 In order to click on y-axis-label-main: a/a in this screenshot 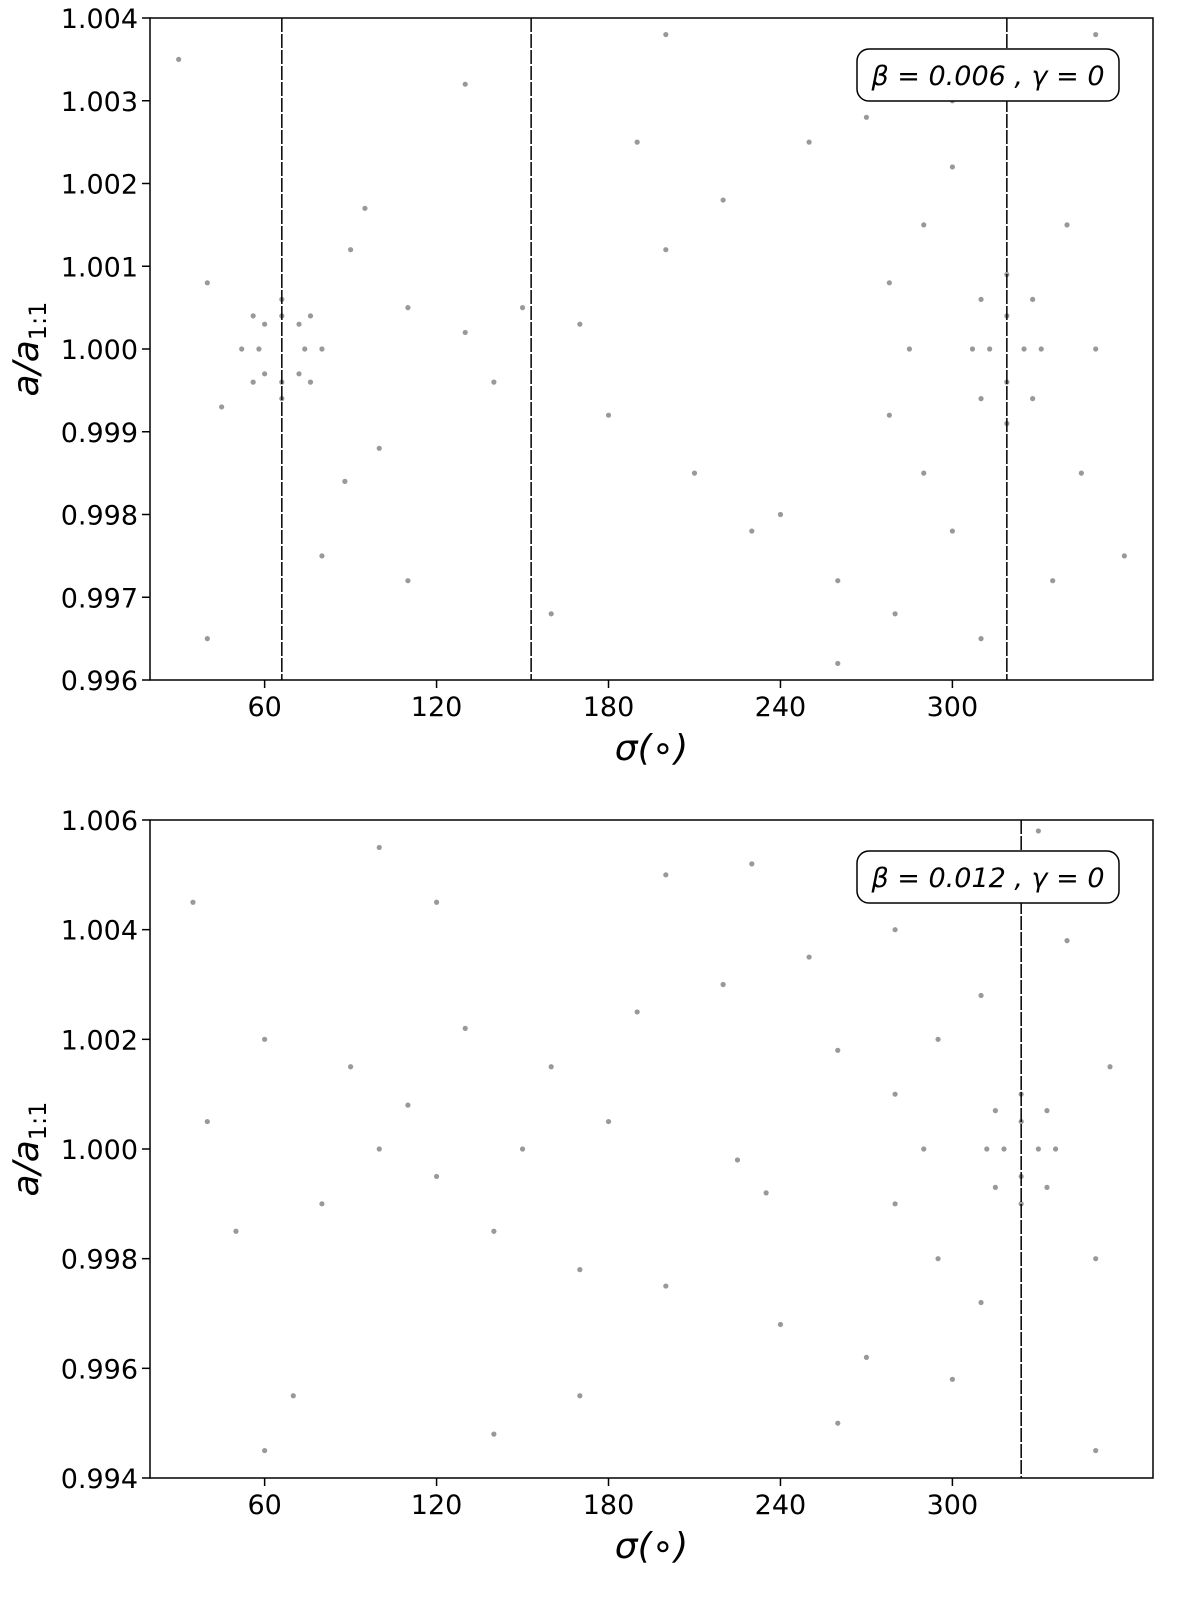, I will do `click(26, 1168)`.